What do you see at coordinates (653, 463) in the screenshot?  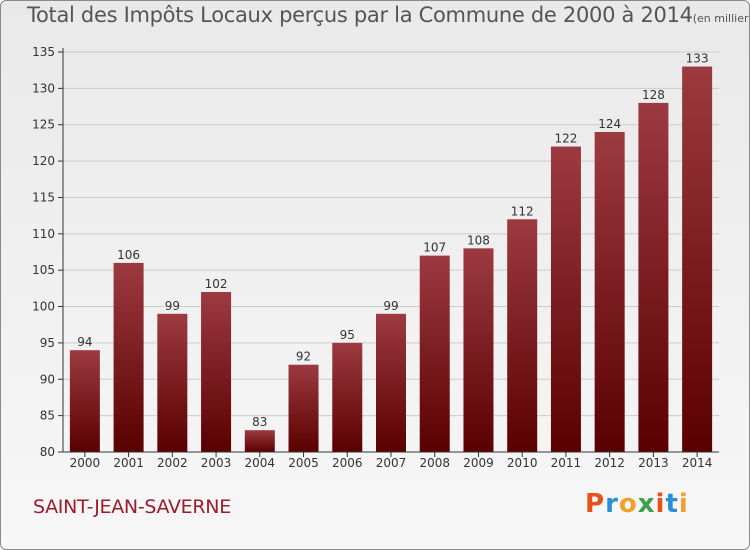 I see `x-tick-label: 2013` at bounding box center [653, 463].